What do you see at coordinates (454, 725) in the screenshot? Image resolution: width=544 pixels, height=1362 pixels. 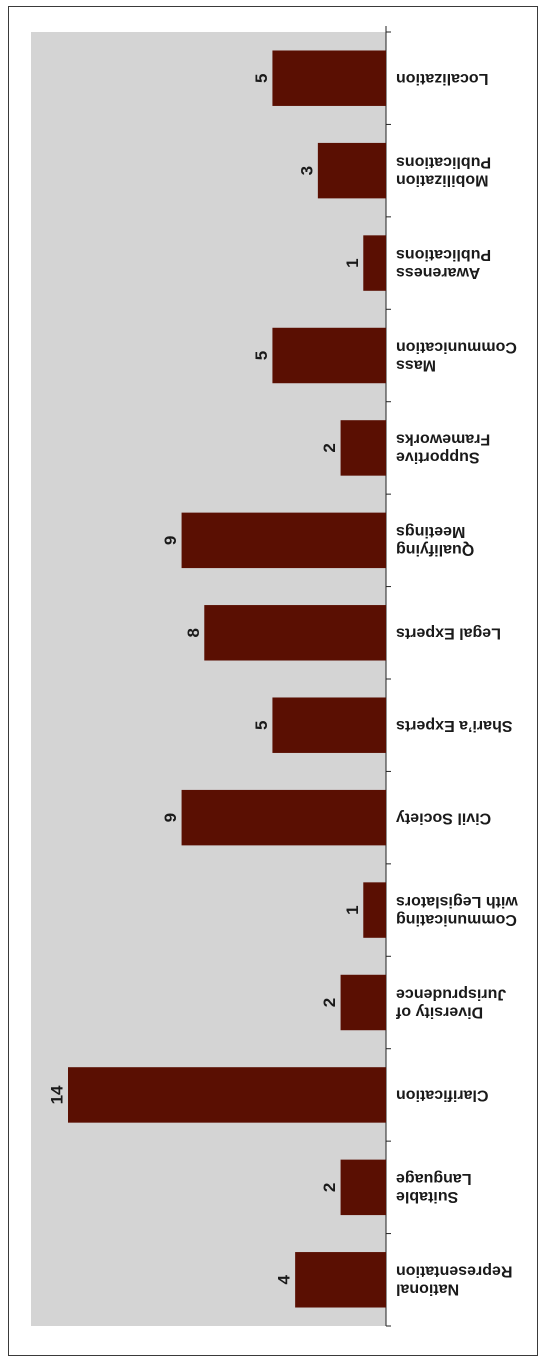 I see `category-label: Shari’a Experts` at bounding box center [454, 725].